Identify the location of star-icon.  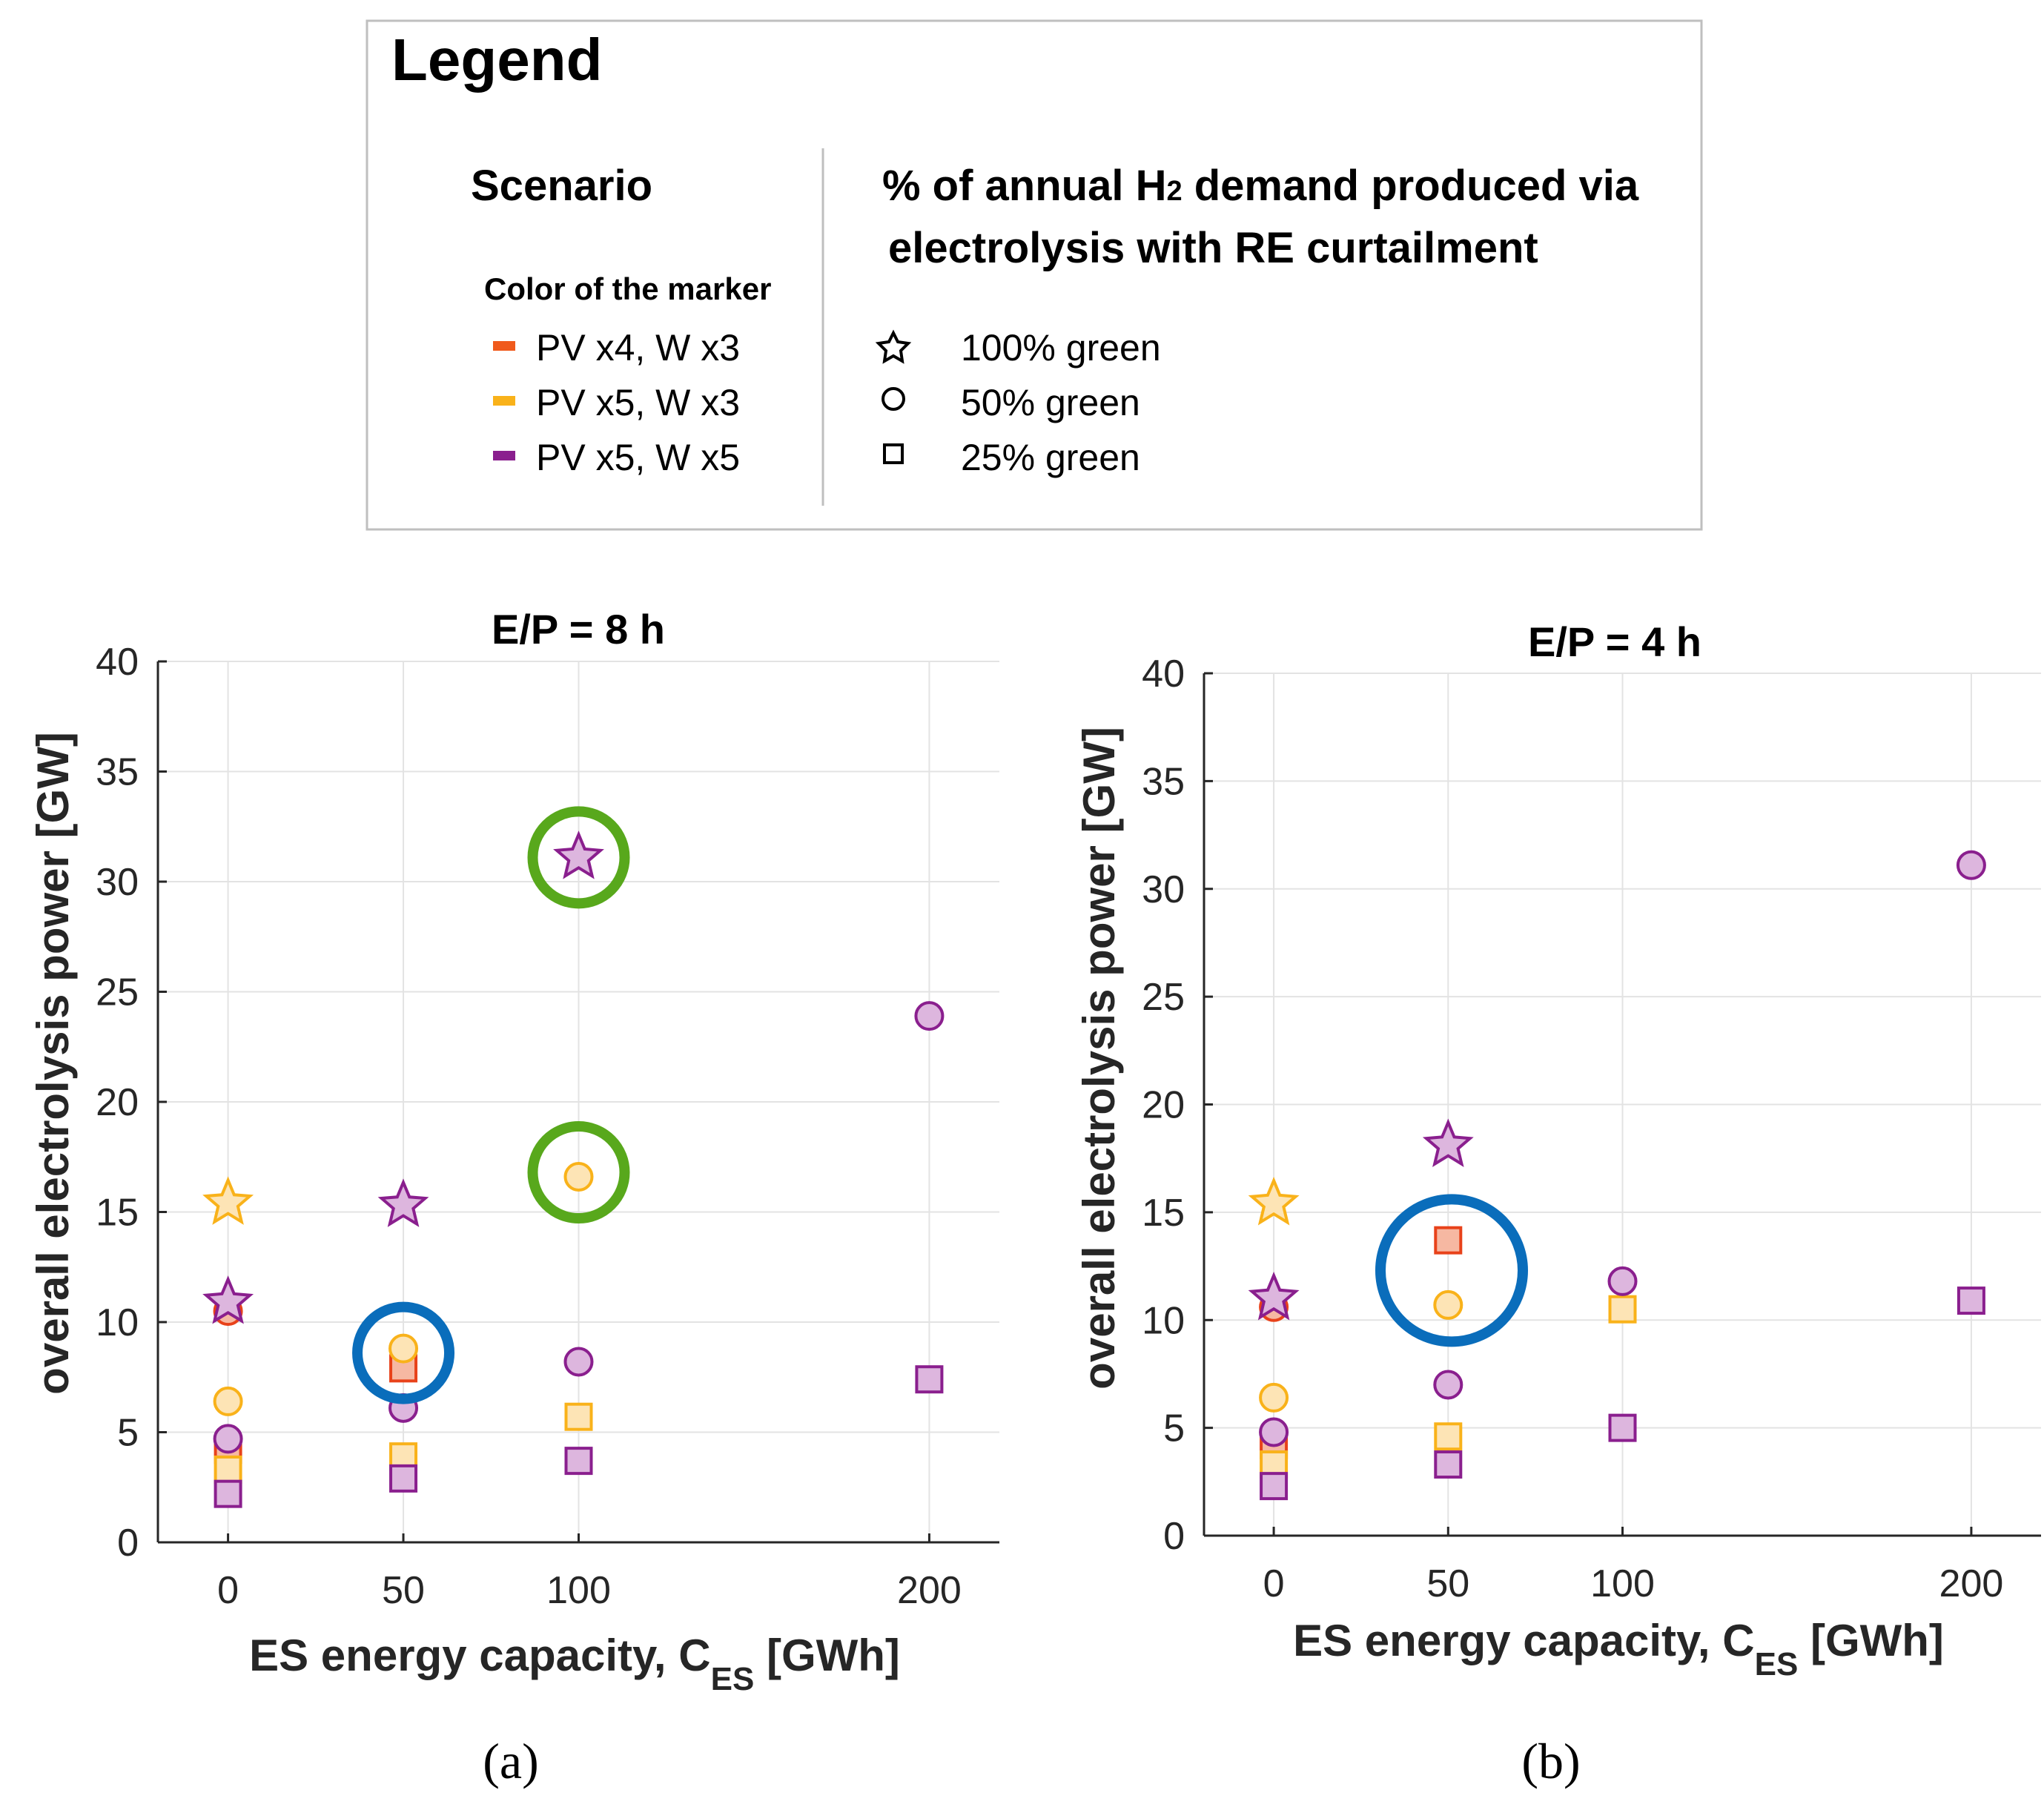
(894, 346).